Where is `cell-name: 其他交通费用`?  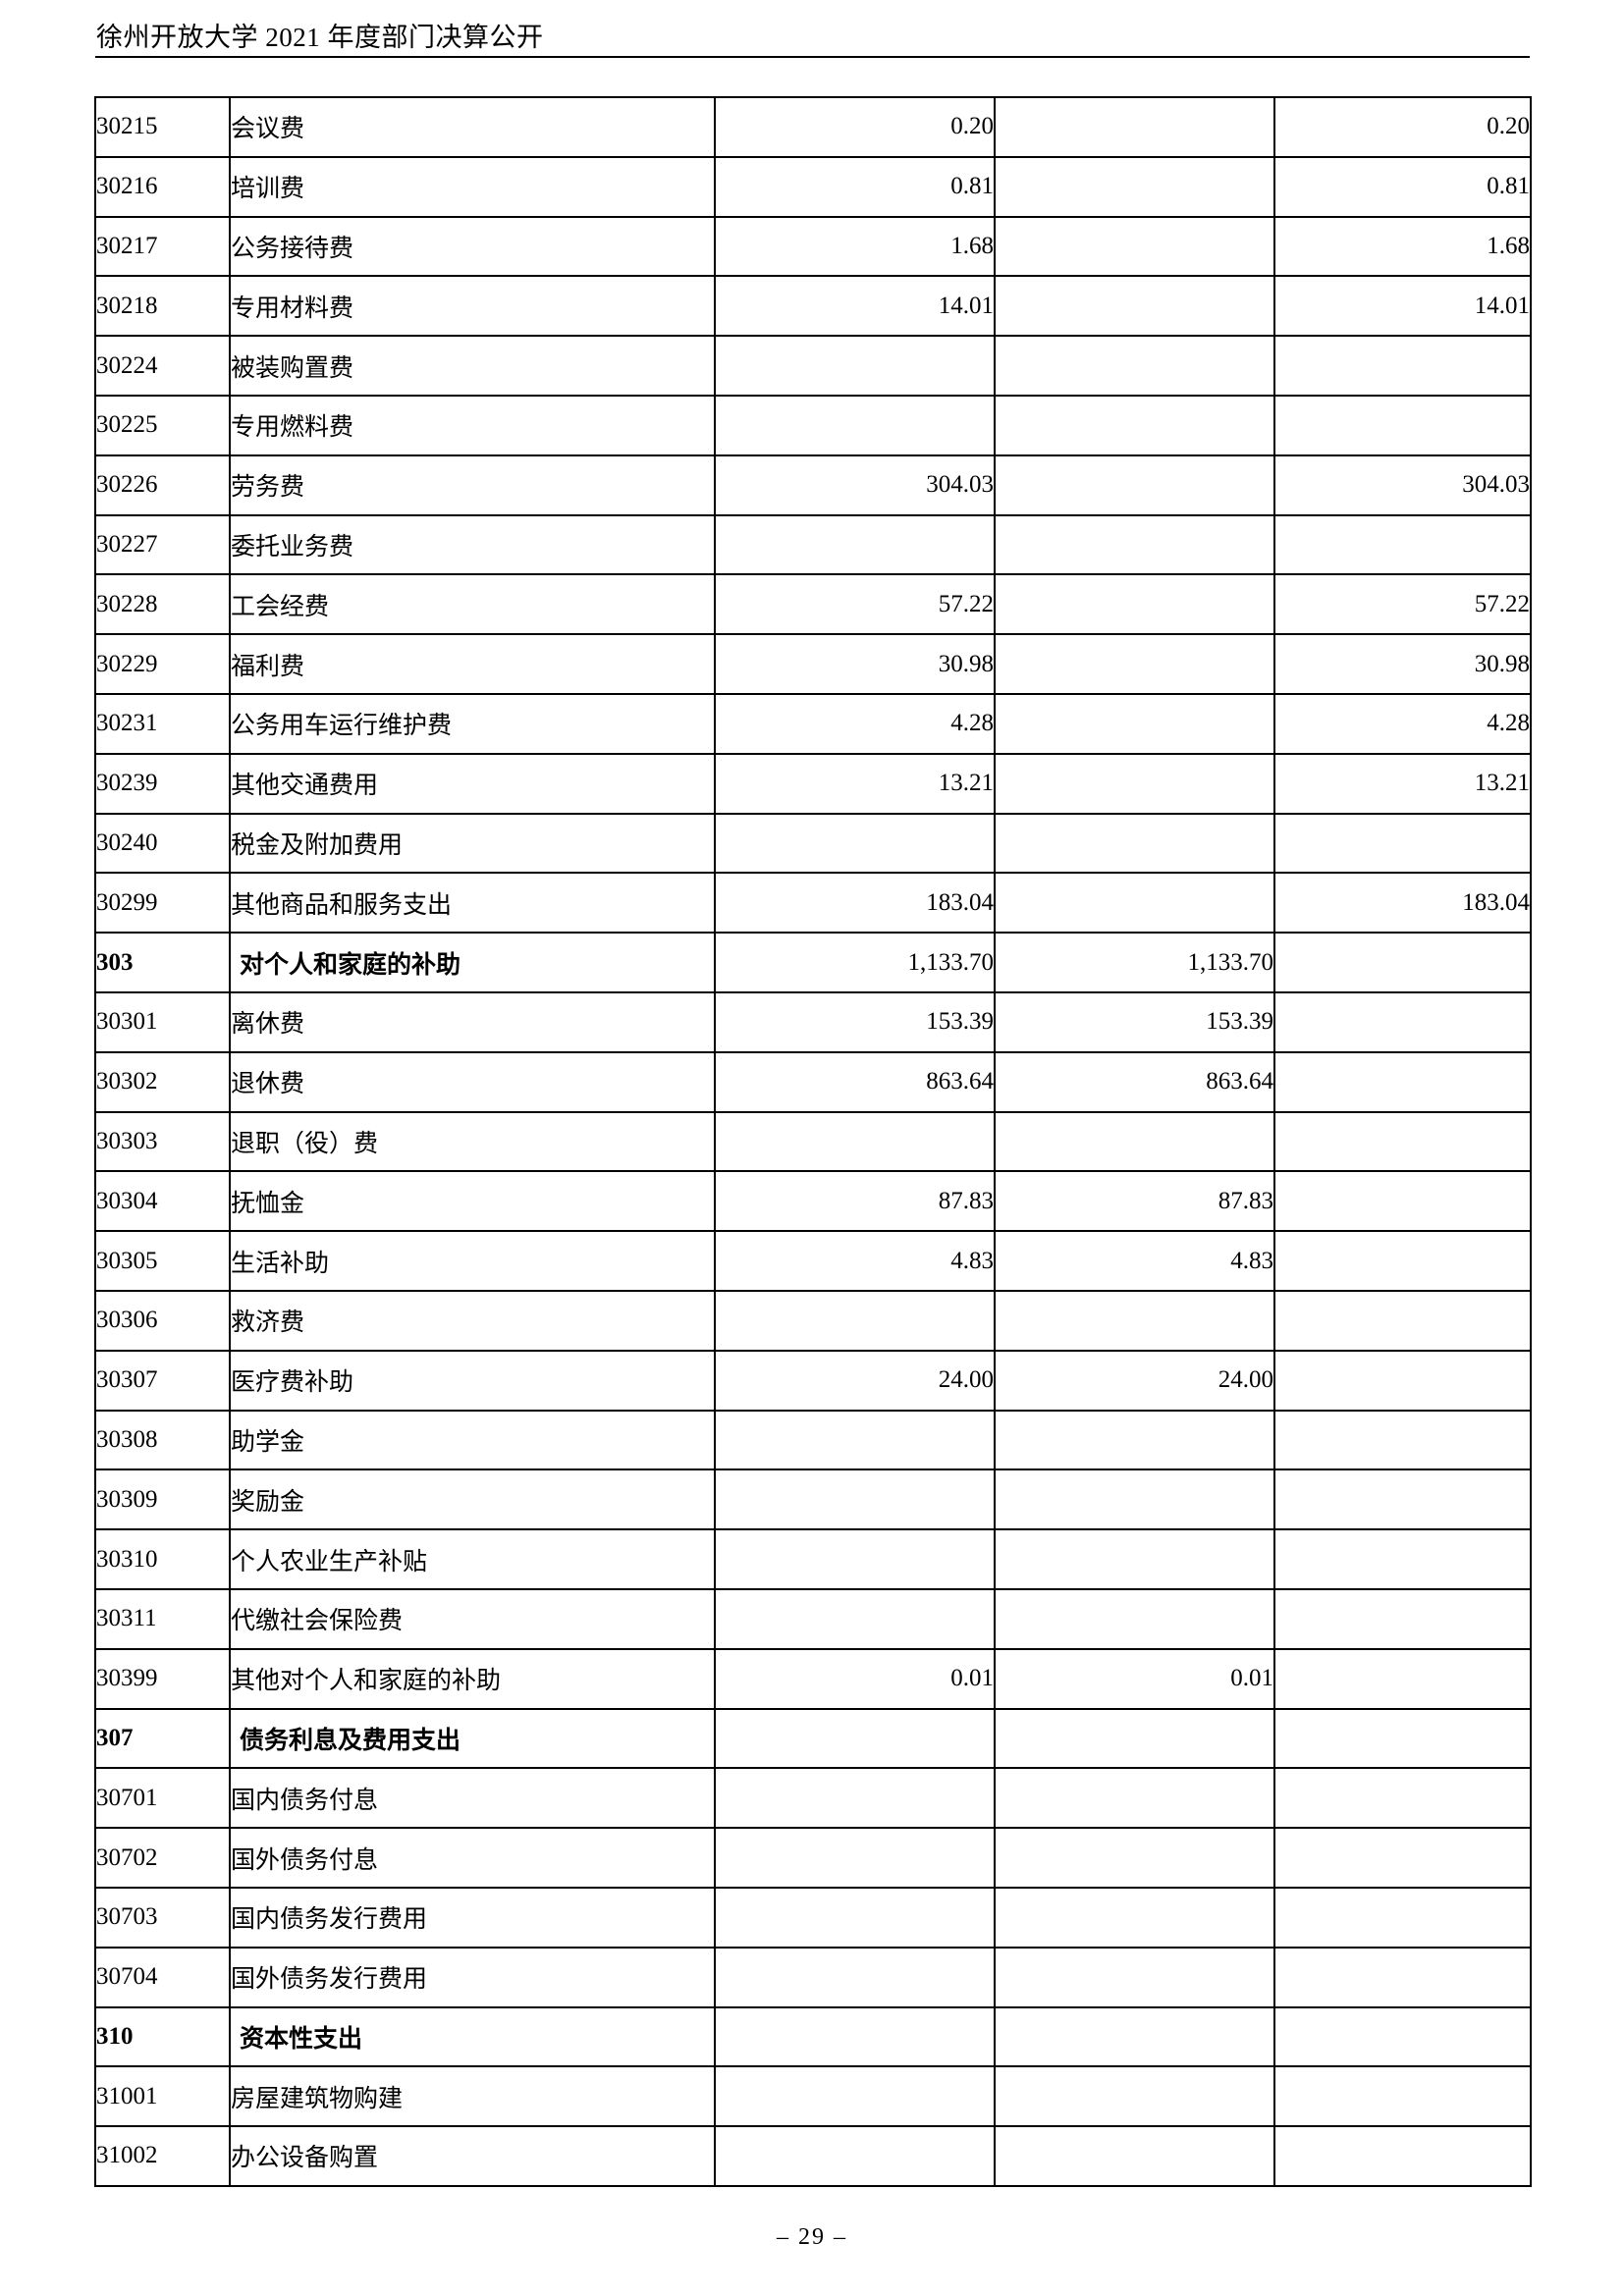
cell-name: 其他交通费用 is located at coordinates (472, 783).